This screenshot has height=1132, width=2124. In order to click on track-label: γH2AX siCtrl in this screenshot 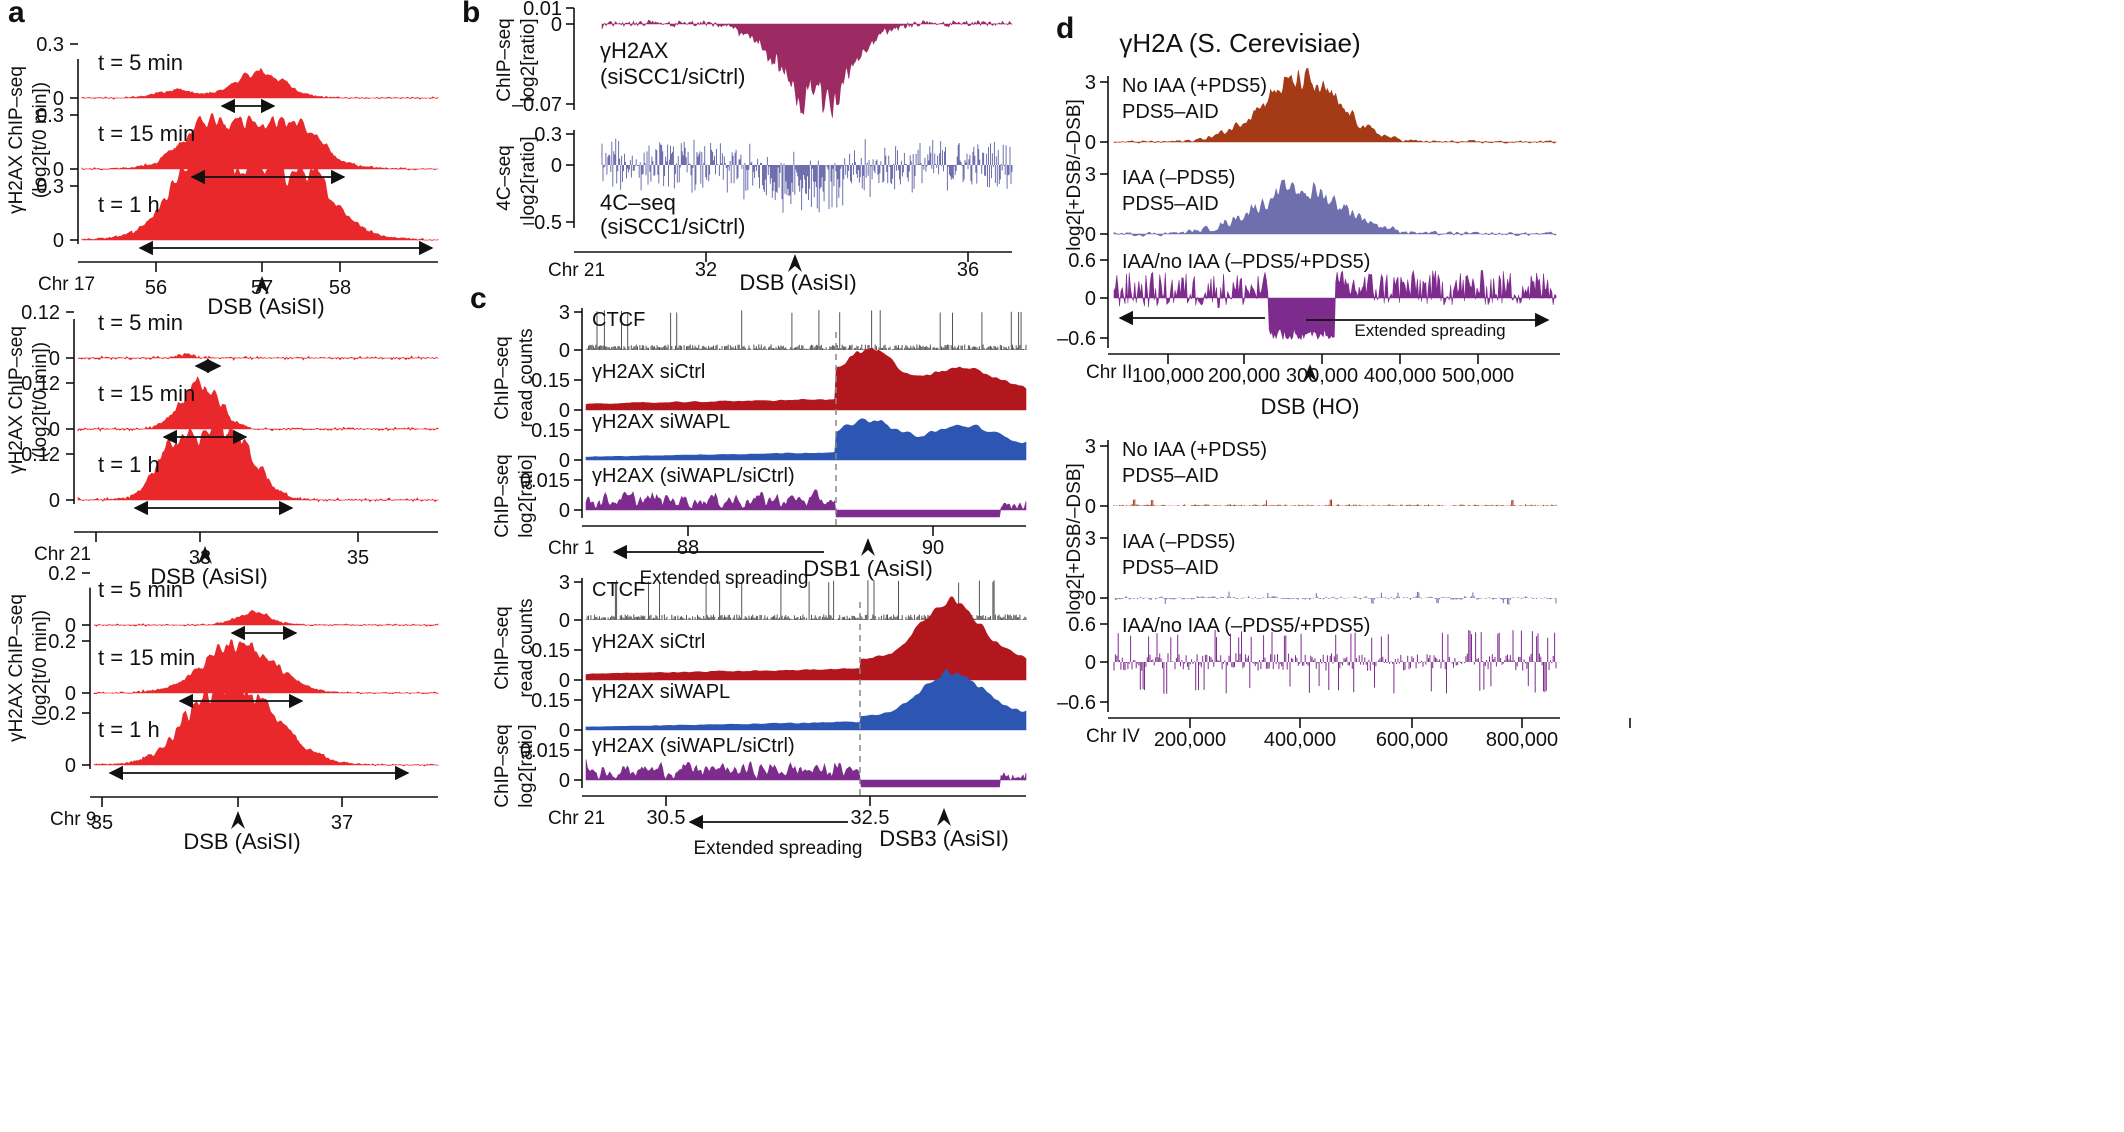, I will do `click(648, 372)`.